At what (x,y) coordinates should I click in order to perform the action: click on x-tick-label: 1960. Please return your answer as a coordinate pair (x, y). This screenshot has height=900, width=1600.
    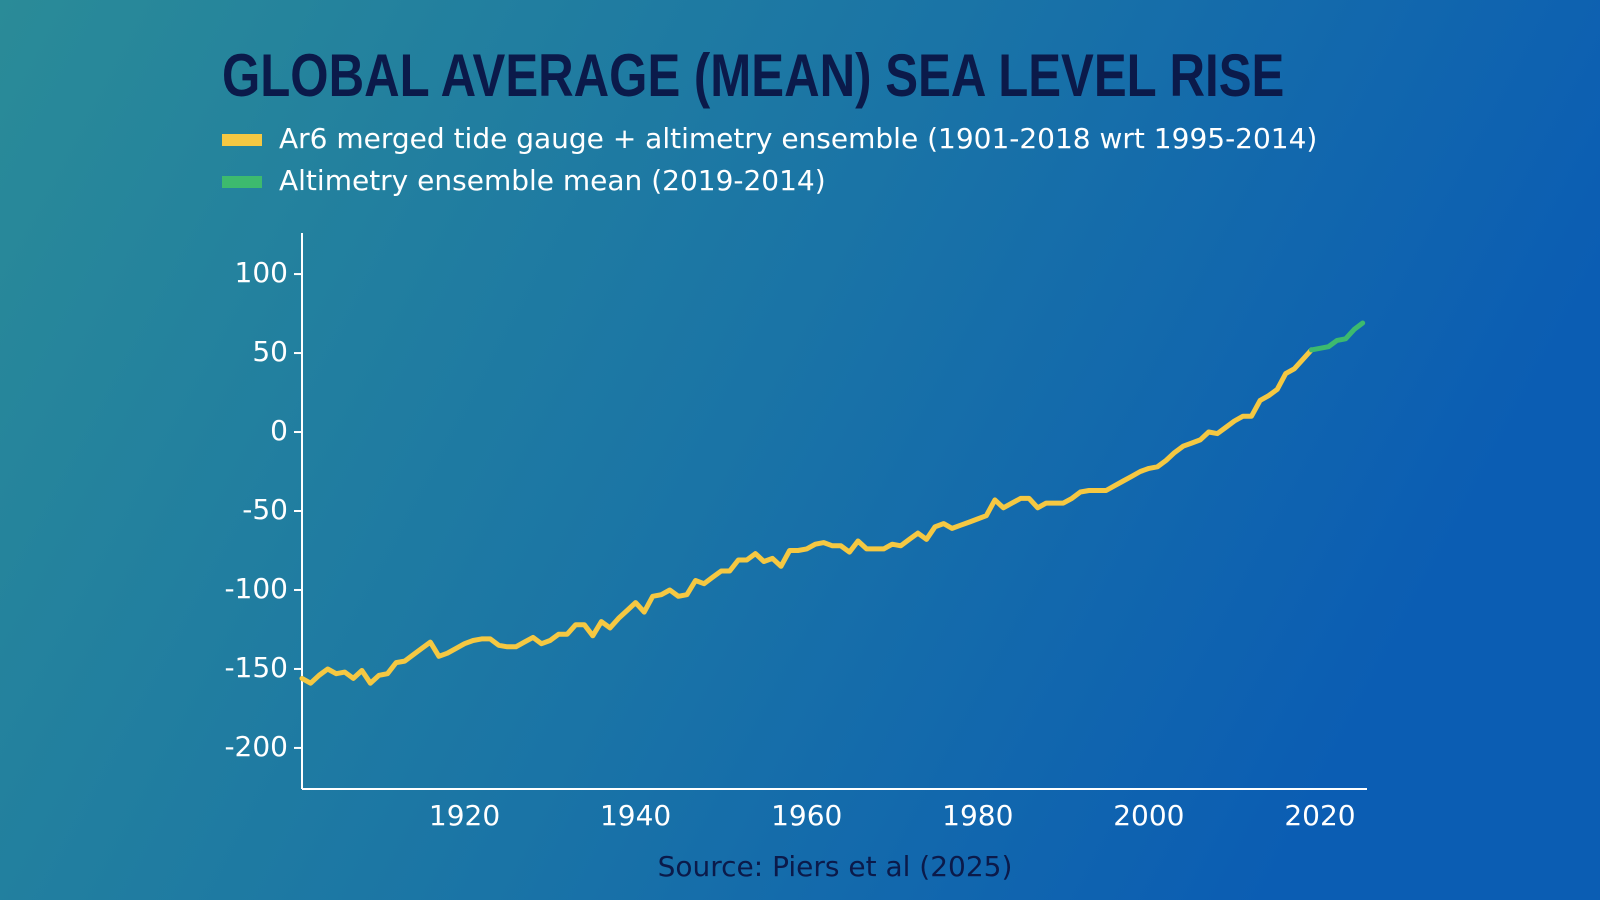
    Looking at the image, I should click on (806, 815).